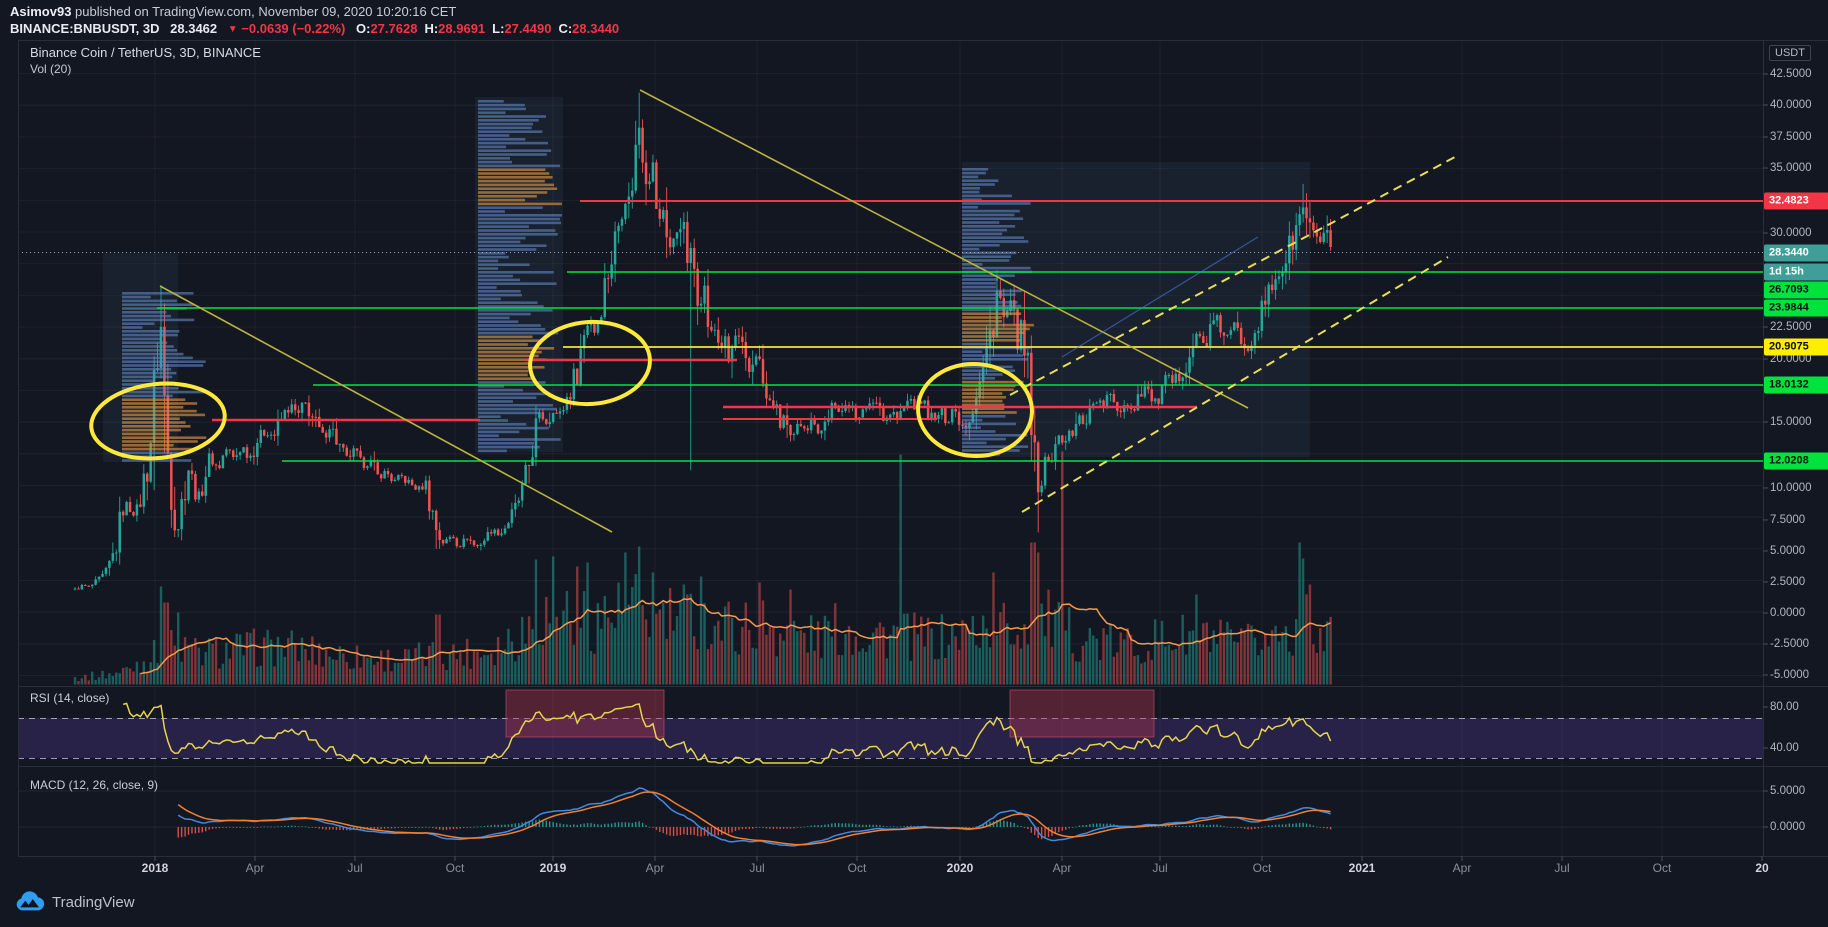  What do you see at coordinates (293, 28) in the screenshot?
I see `price-change: −0.0639 (−0.22%)` at bounding box center [293, 28].